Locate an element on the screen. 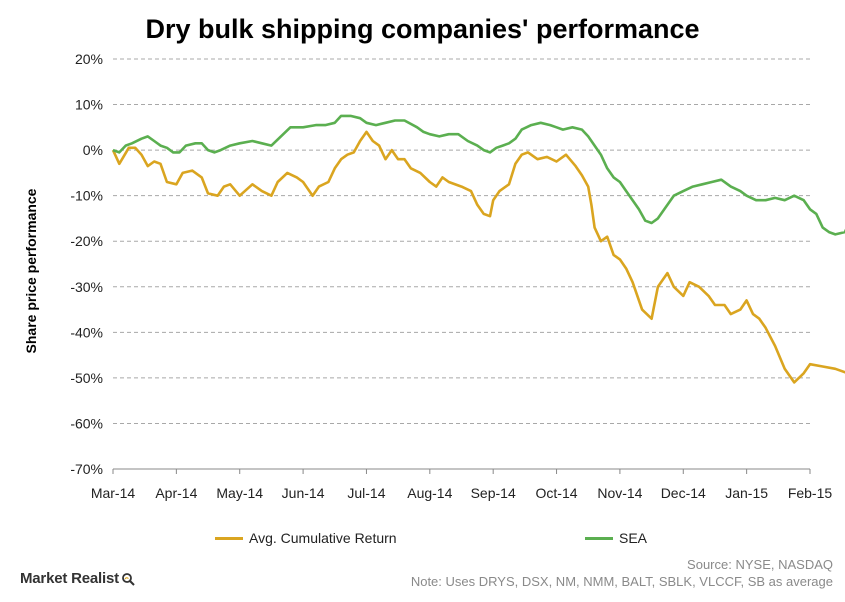 Image resolution: width=845 pixels, height=602 pixels. x-tick-label: Oct-14 is located at coordinates (557, 493).